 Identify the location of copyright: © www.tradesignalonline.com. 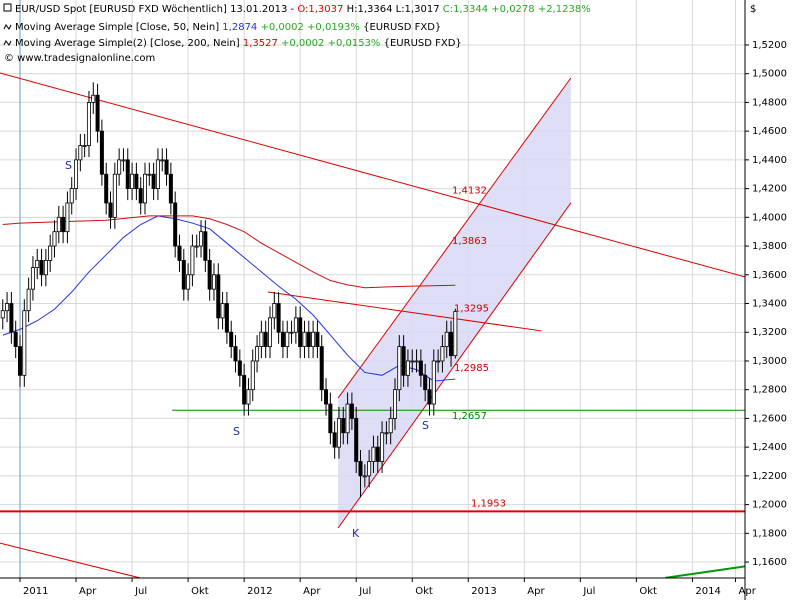
(79, 58).